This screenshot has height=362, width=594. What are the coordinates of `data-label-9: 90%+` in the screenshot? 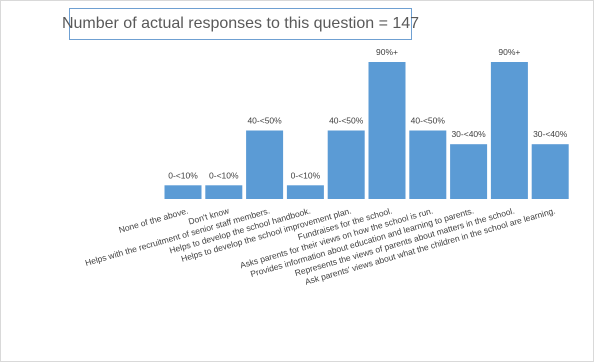 It's located at (509, 52).